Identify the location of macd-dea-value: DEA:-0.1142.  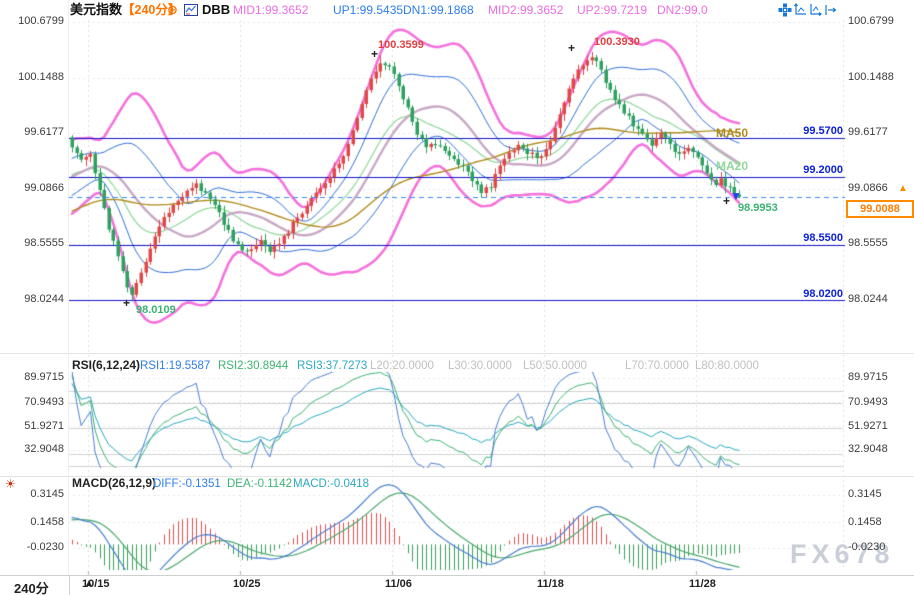
(259, 484).